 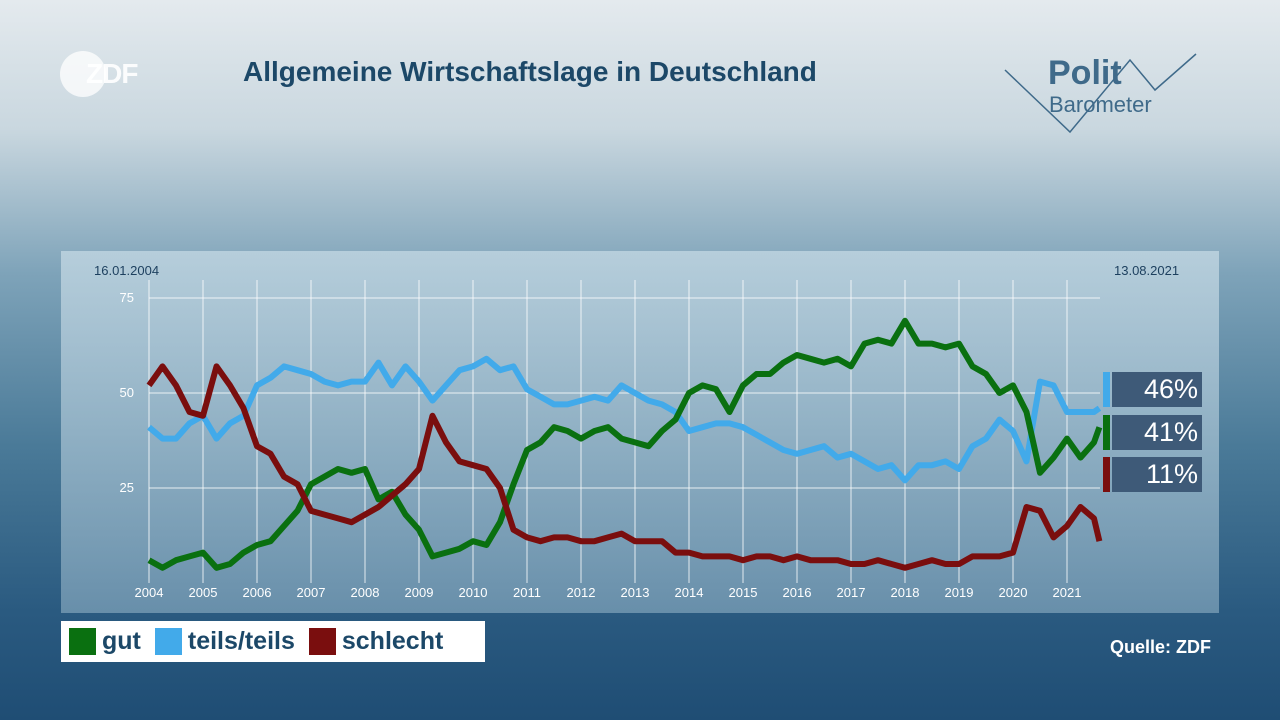 I want to click on y-tick-label: 25, so click(x=127, y=487).